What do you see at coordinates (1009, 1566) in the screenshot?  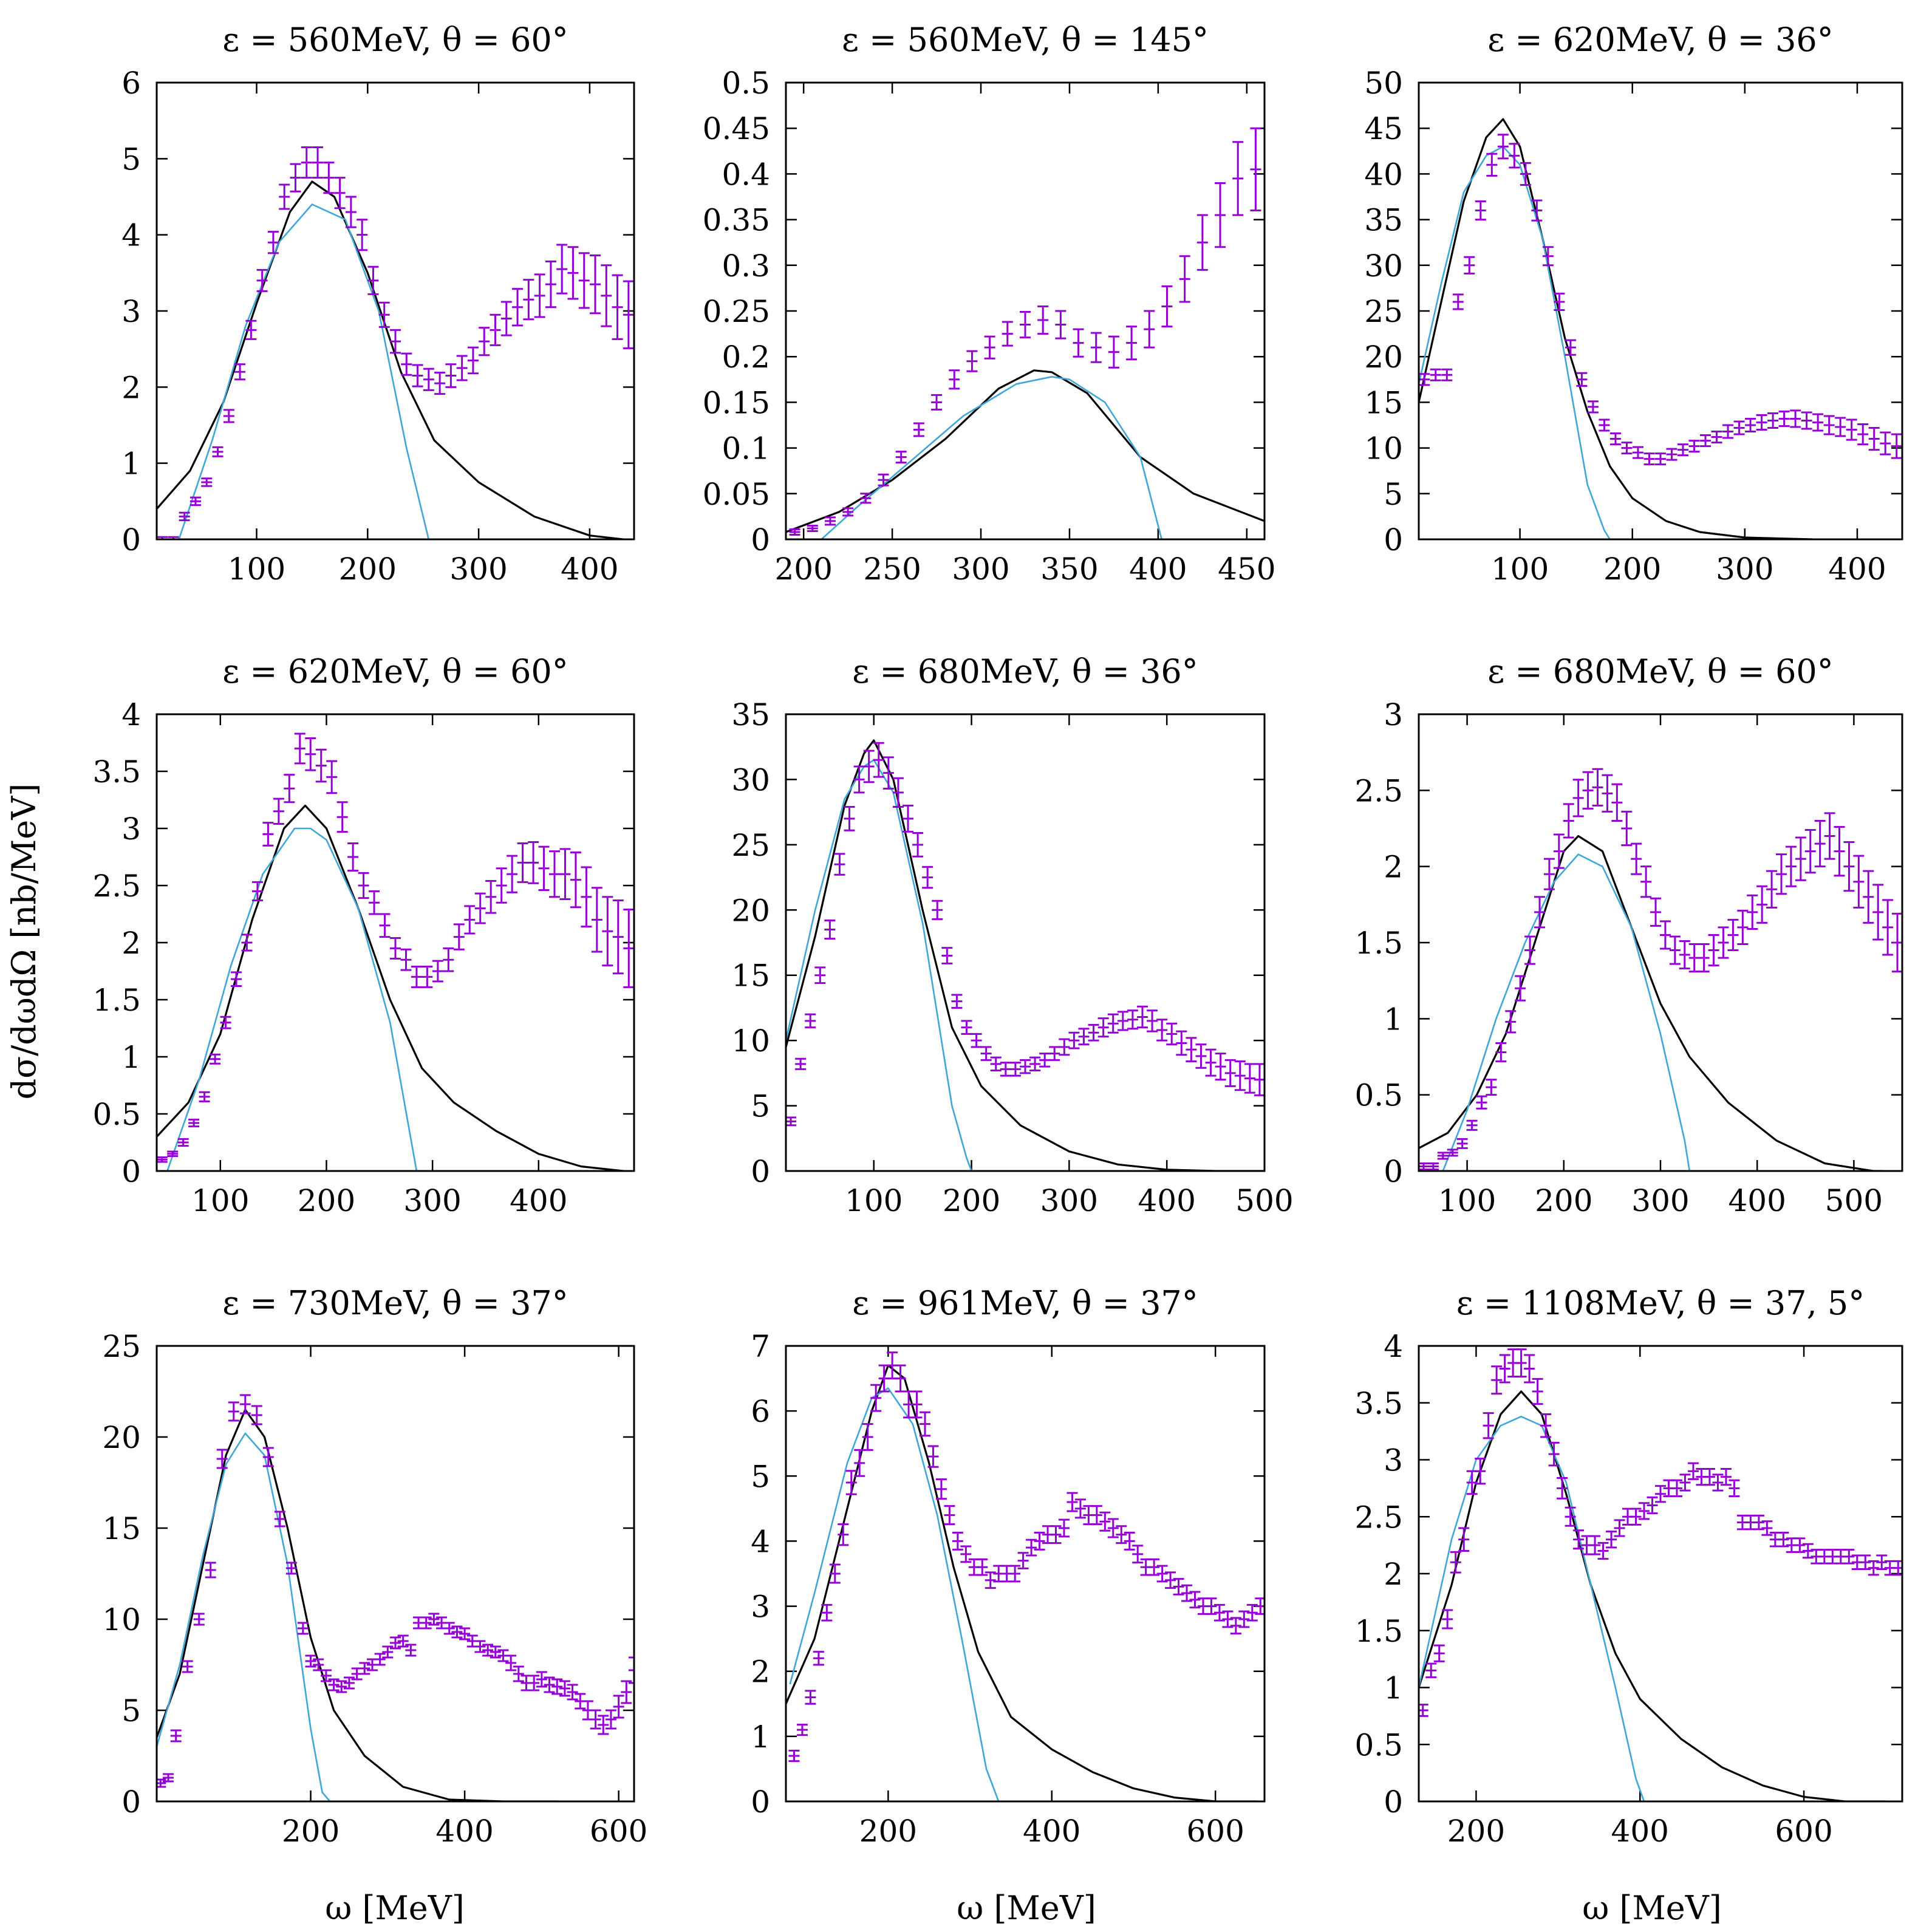 I see `panel-8: ε = 961MeV, θ = 37° 200 400 600 0 1 2 3 4 5 6 7` at bounding box center [1009, 1566].